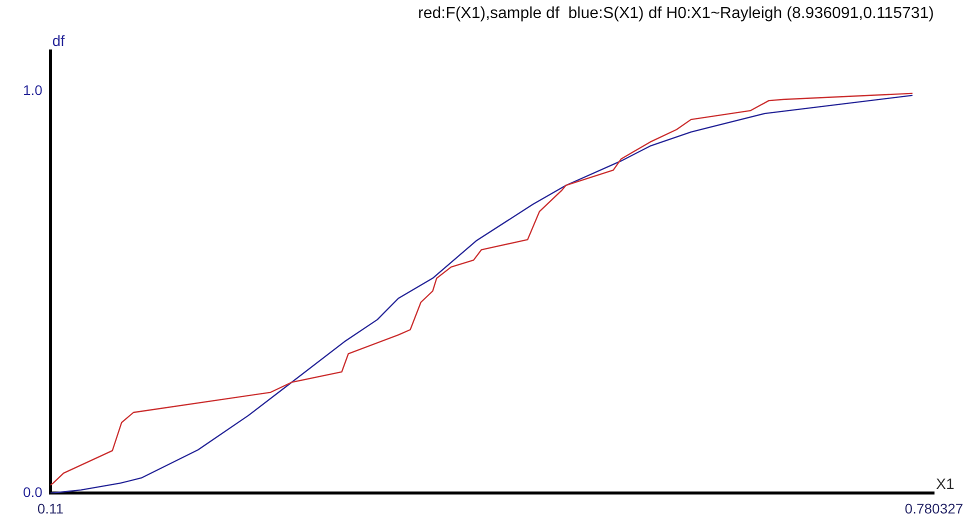 Image resolution: width=974 pixels, height=525 pixels. What do you see at coordinates (945, 484) in the screenshot?
I see `x-axis-title: X1` at bounding box center [945, 484].